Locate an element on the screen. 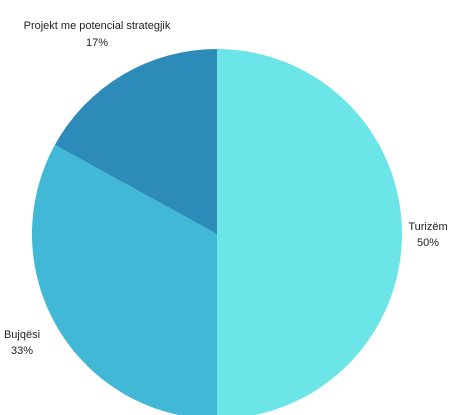 The height and width of the screenshot is (415, 449). slice-percent-turizem: 50% is located at coordinates (428, 243).